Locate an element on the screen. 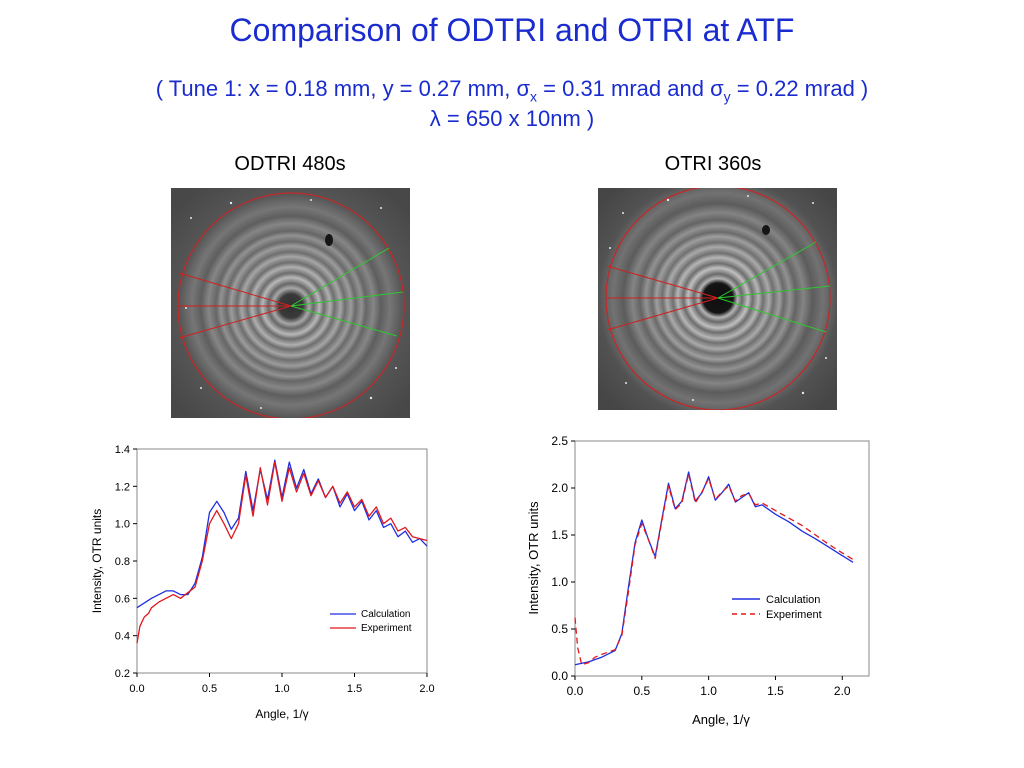  sigma-x-symbol: σ is located at coordinates (523, 88).